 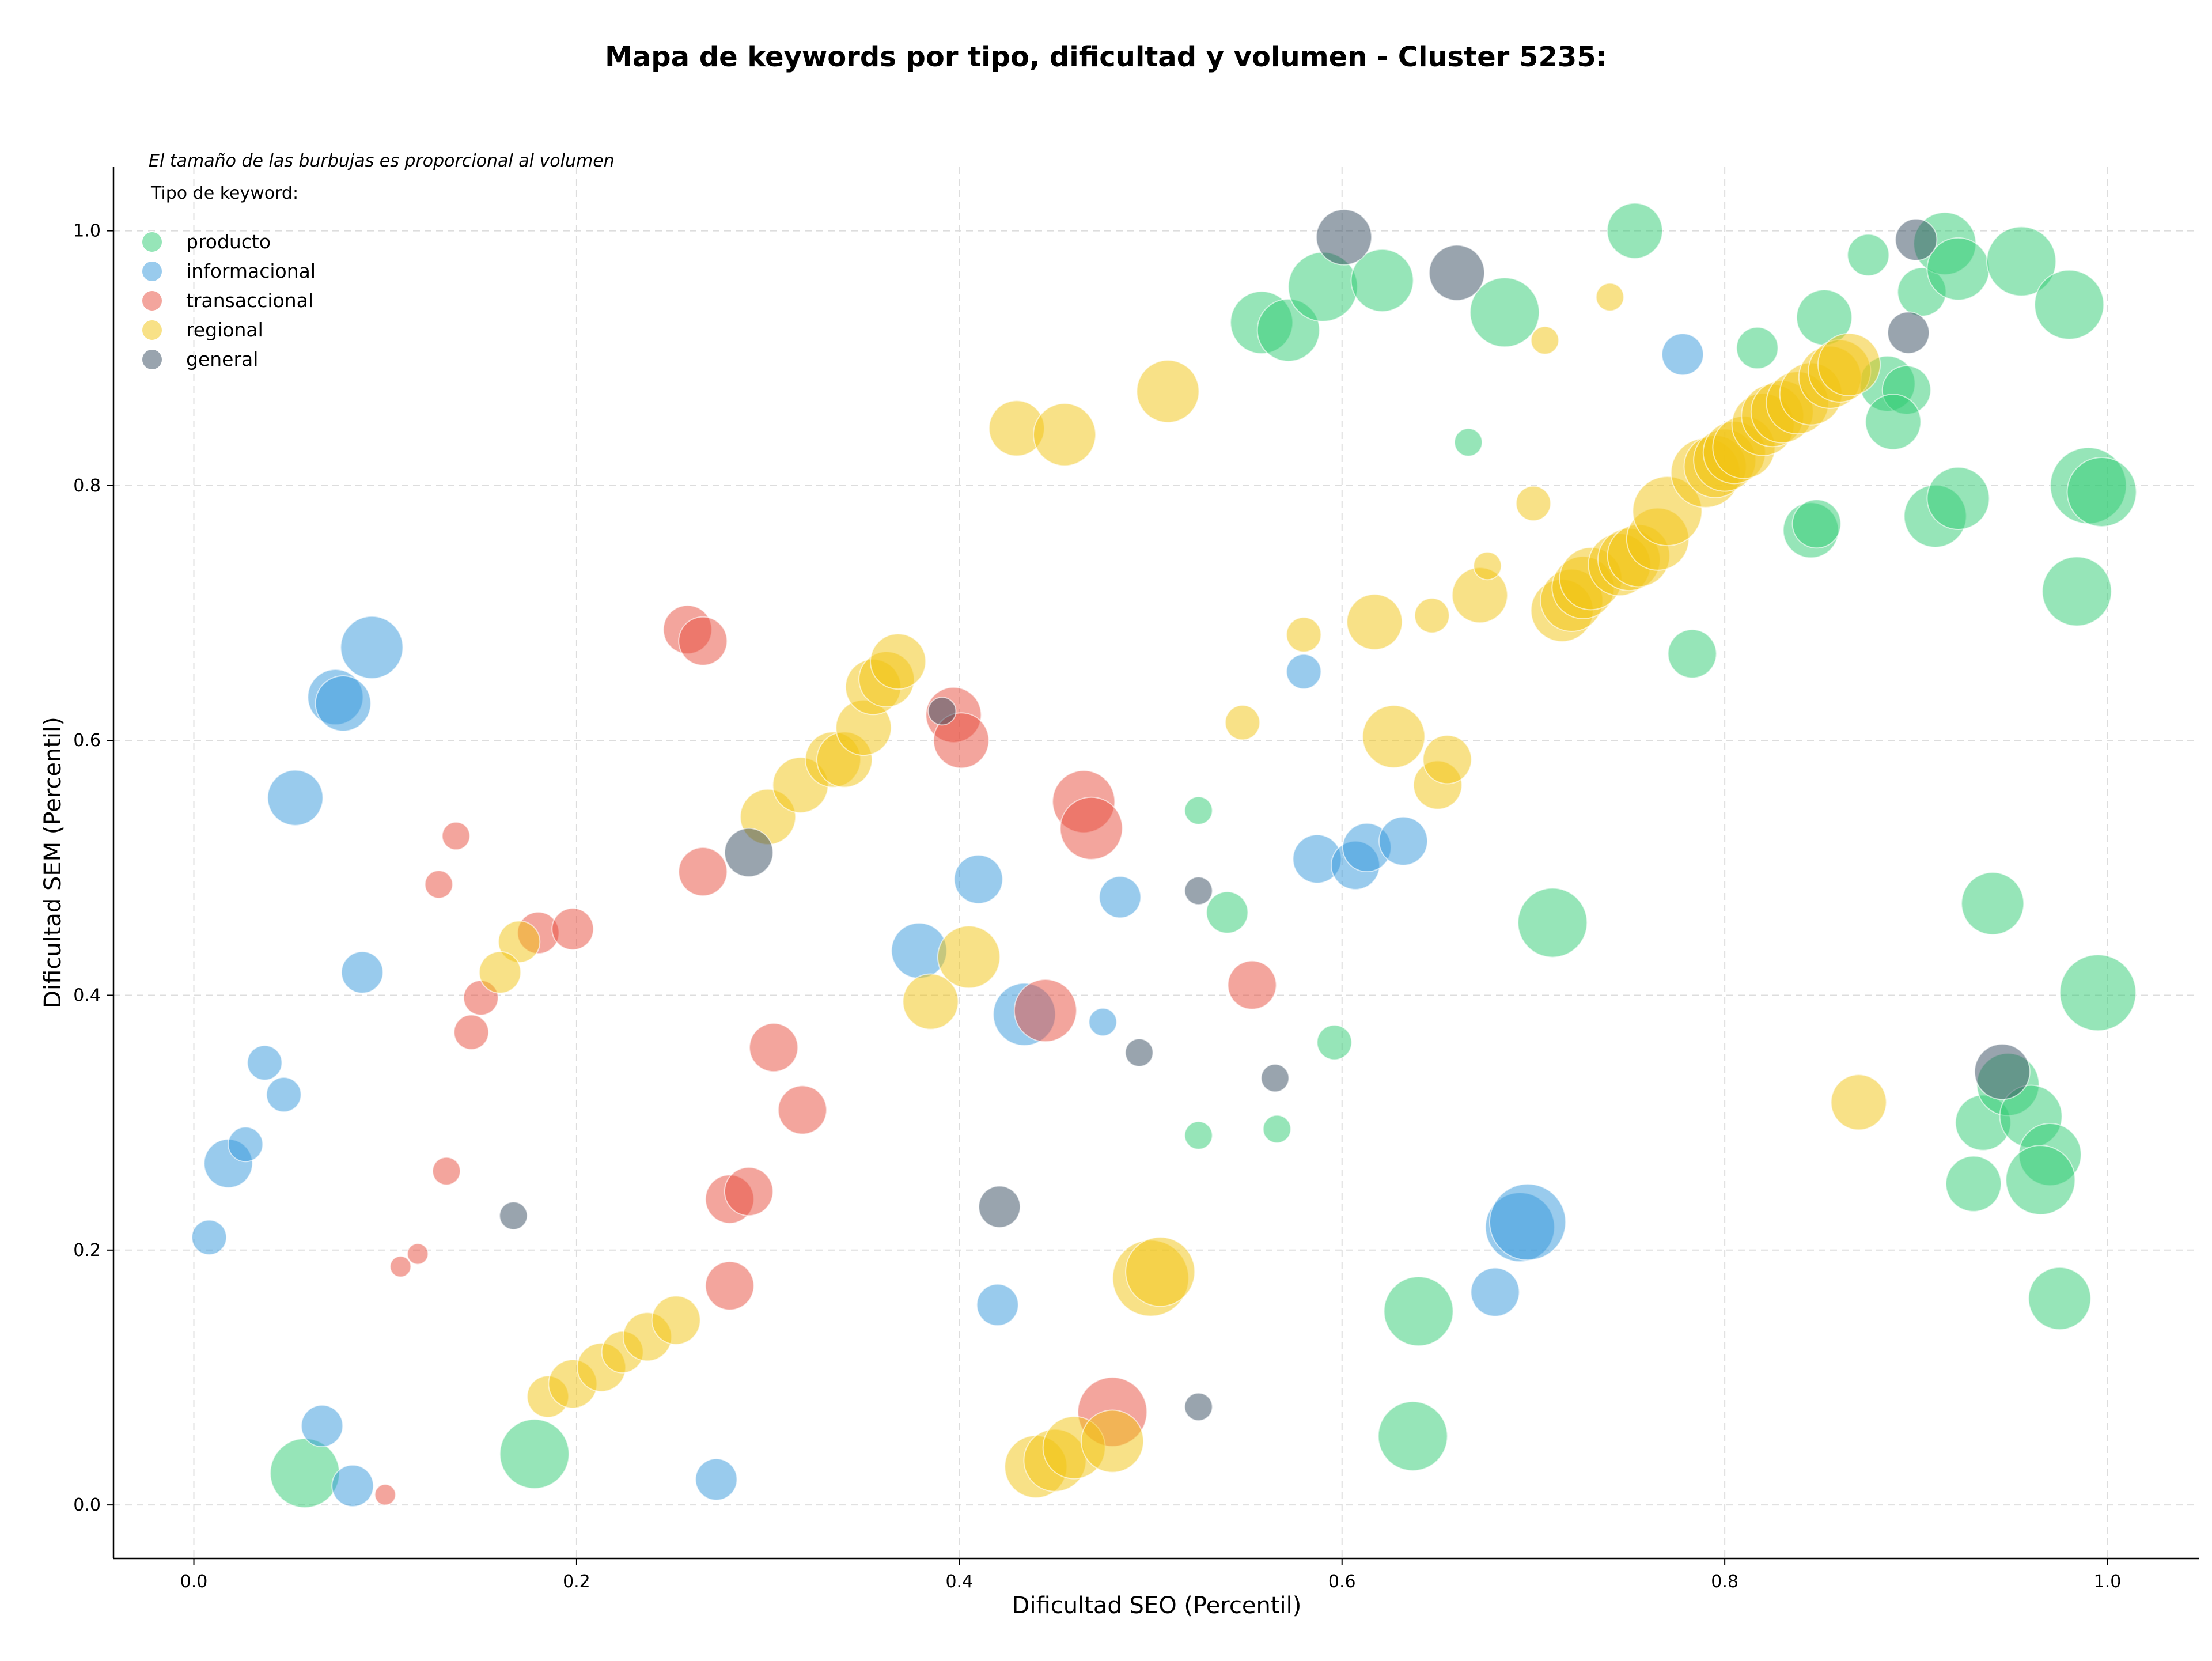 What do you see at coordinates (228, 241) in the screenshot?
I see `legend-label-producto: producto` at bounding box center [228, 241].